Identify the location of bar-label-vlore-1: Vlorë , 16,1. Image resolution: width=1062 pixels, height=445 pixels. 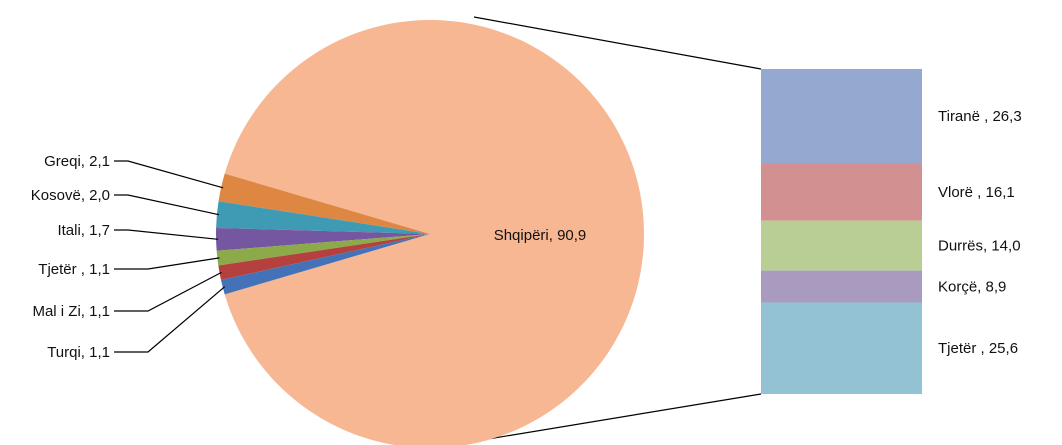
(976, 192).